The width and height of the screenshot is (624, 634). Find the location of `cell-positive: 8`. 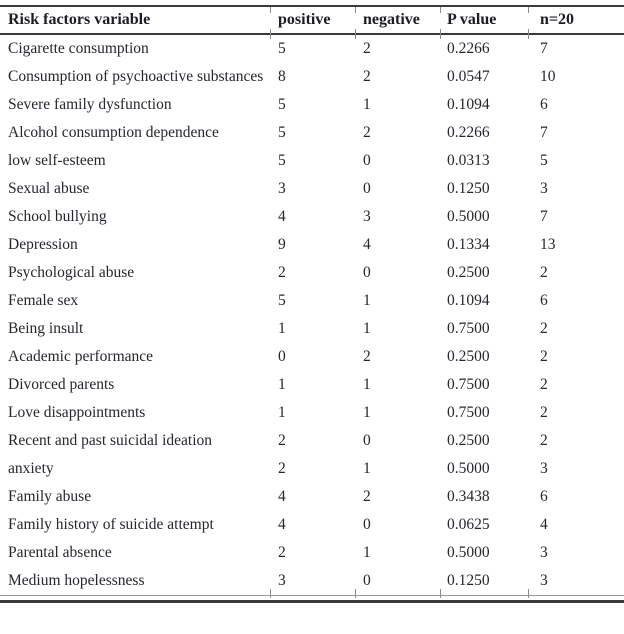

cell-positive: 8 is located at coordinates (282, 76).